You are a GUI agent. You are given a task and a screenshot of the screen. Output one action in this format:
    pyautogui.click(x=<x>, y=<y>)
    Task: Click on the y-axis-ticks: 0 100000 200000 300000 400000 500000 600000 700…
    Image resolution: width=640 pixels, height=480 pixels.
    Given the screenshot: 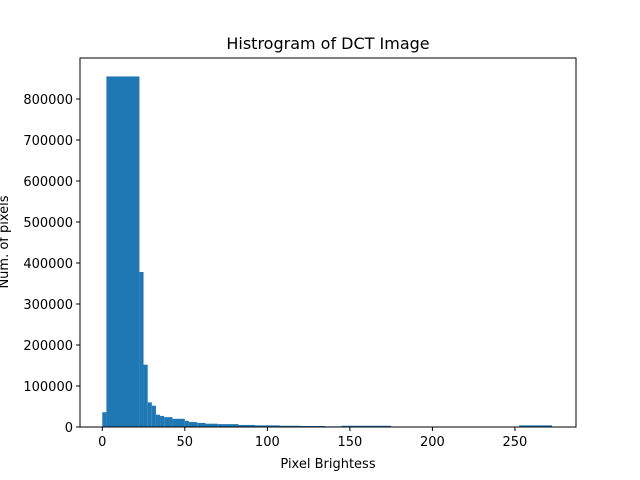 What is the action you would take?
    pyautogui.click(x=51, y=264)
    